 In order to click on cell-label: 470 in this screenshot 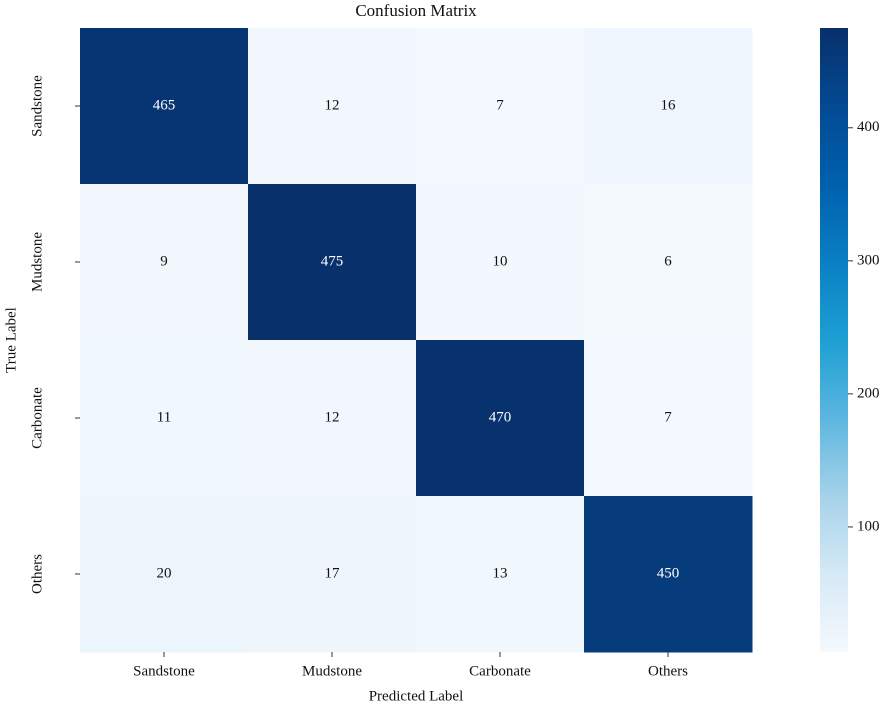, I will do `click(500, 417)`.